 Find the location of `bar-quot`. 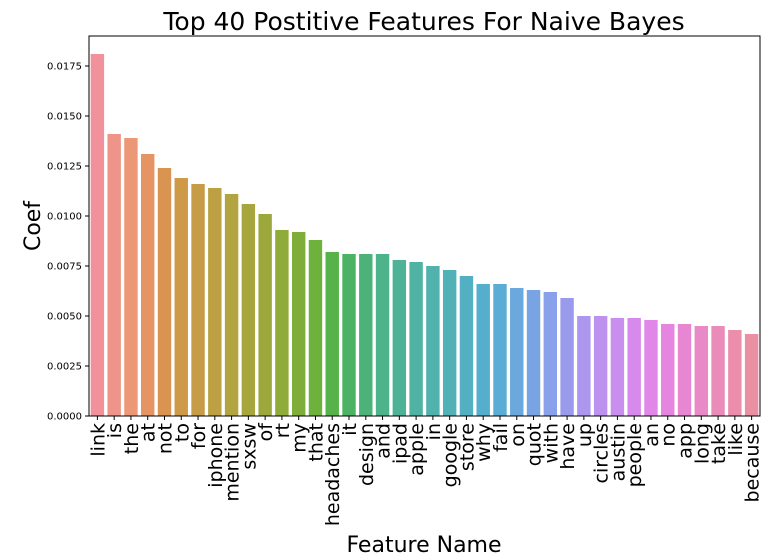

bar-quot is located at coordinates (533, 353).